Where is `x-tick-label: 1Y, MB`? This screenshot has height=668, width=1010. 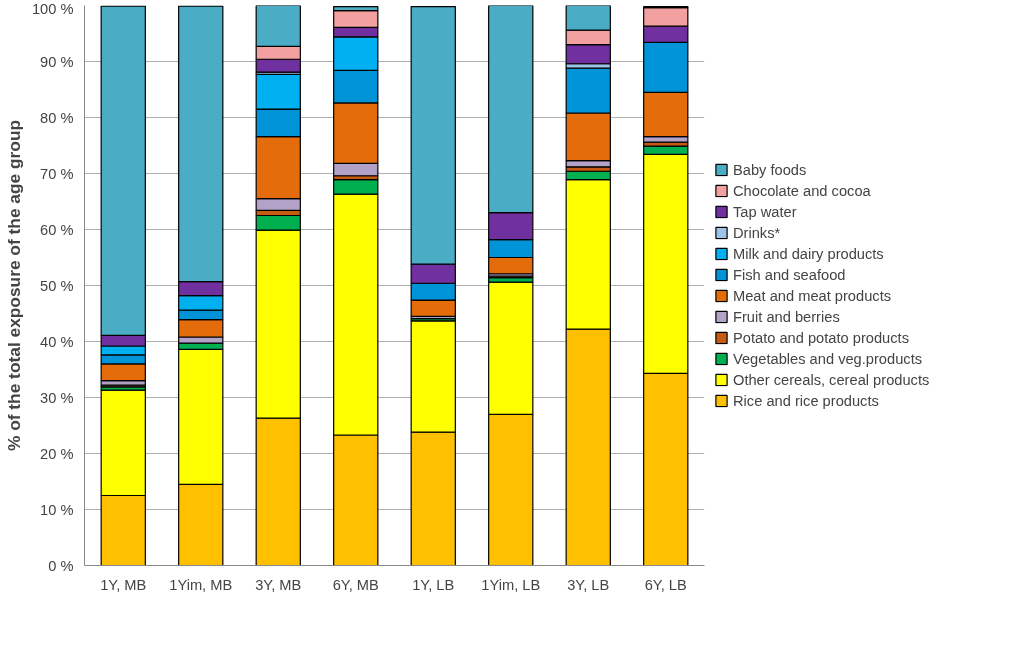
x-tick-label: 1Y, MB is located at coordinates (123, 584).